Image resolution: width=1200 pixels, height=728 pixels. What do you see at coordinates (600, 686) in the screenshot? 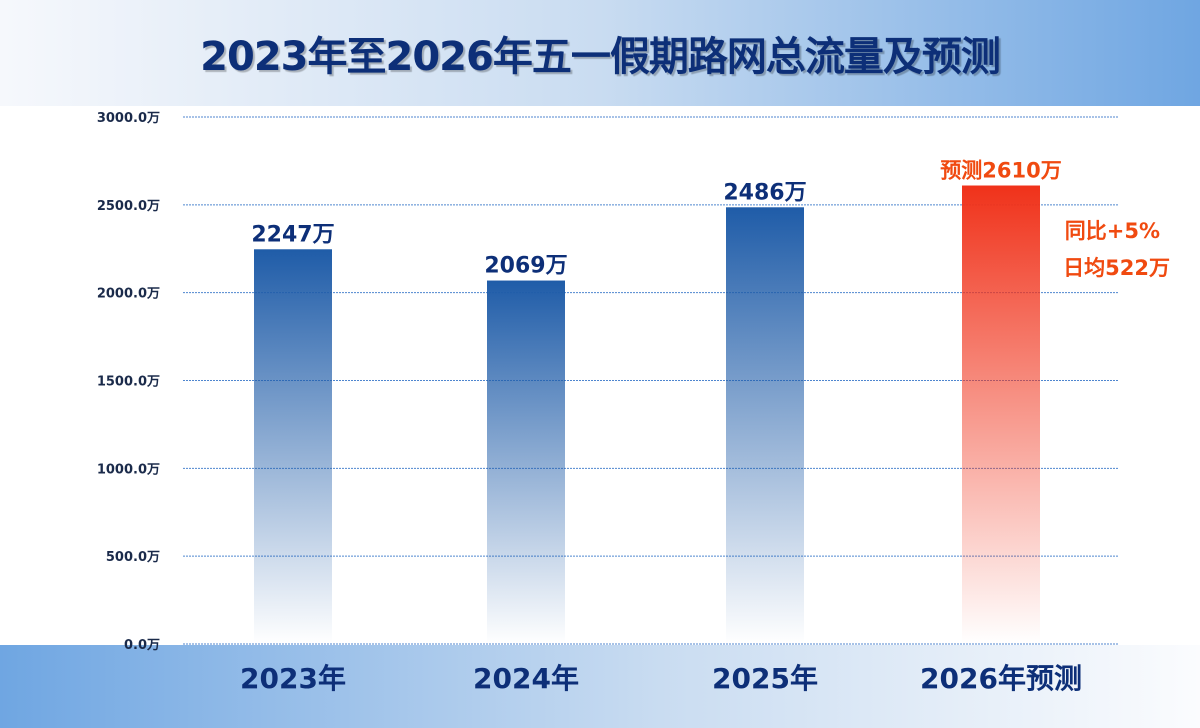
I see `footer-band` at bounding box center [600, 686].